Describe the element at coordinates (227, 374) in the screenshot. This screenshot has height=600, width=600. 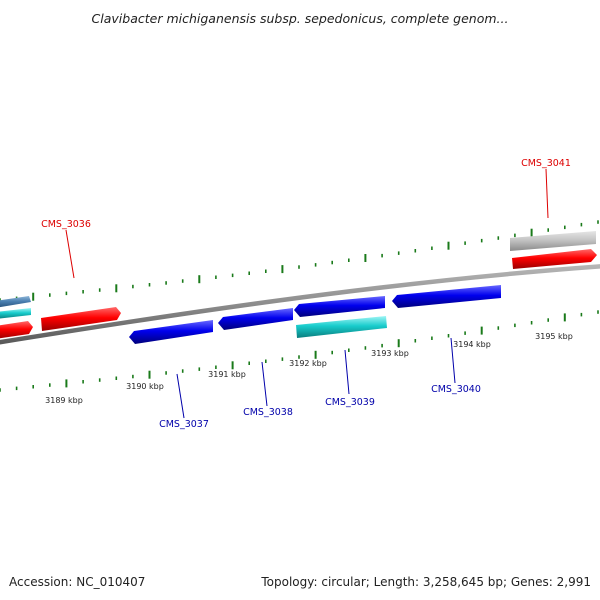
I see `scale-label-3191: 3191 kbp` at that location.